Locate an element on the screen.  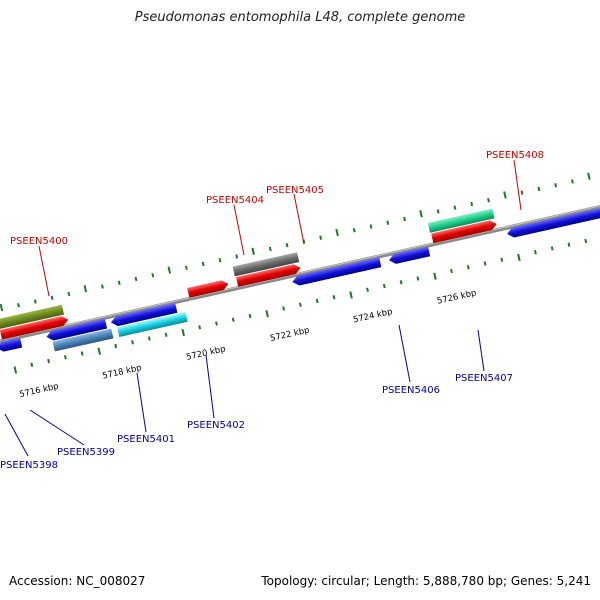
gene-label: PSEEN5405 is located at coordinates (295, 190).